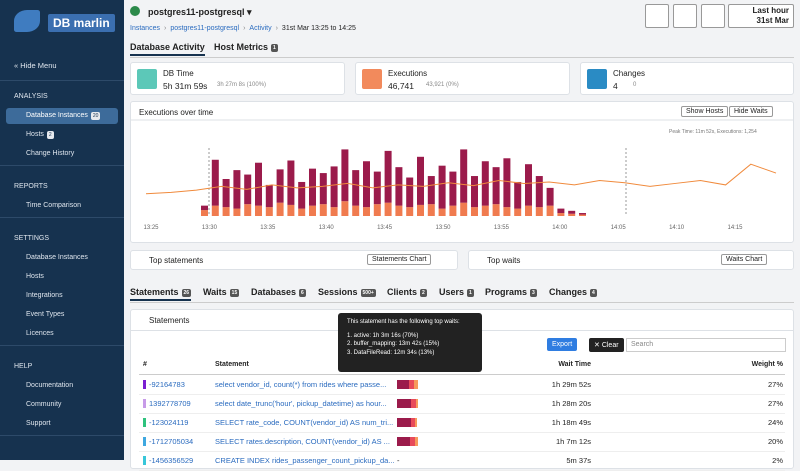  Describe the element at coordinates (606, 345) in the screenshot. I see `clear-button: ✕ Clear` at that location.